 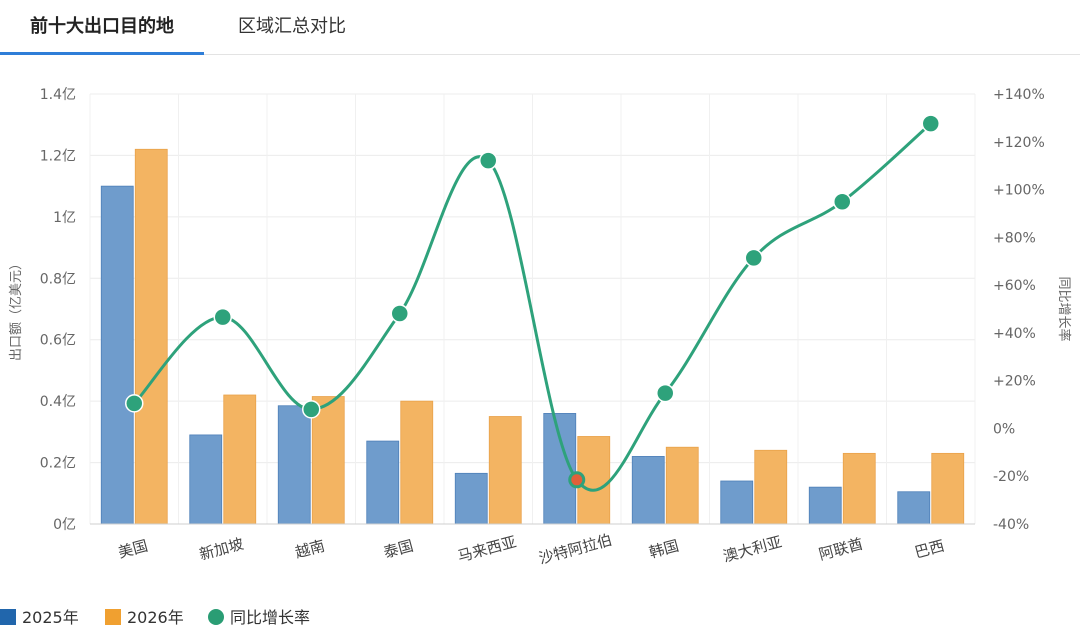 What do you see at coordinates (487, 549) in the screenshot?
I see `x-category-label: 马来西亚` at bounding box center [487, 549].